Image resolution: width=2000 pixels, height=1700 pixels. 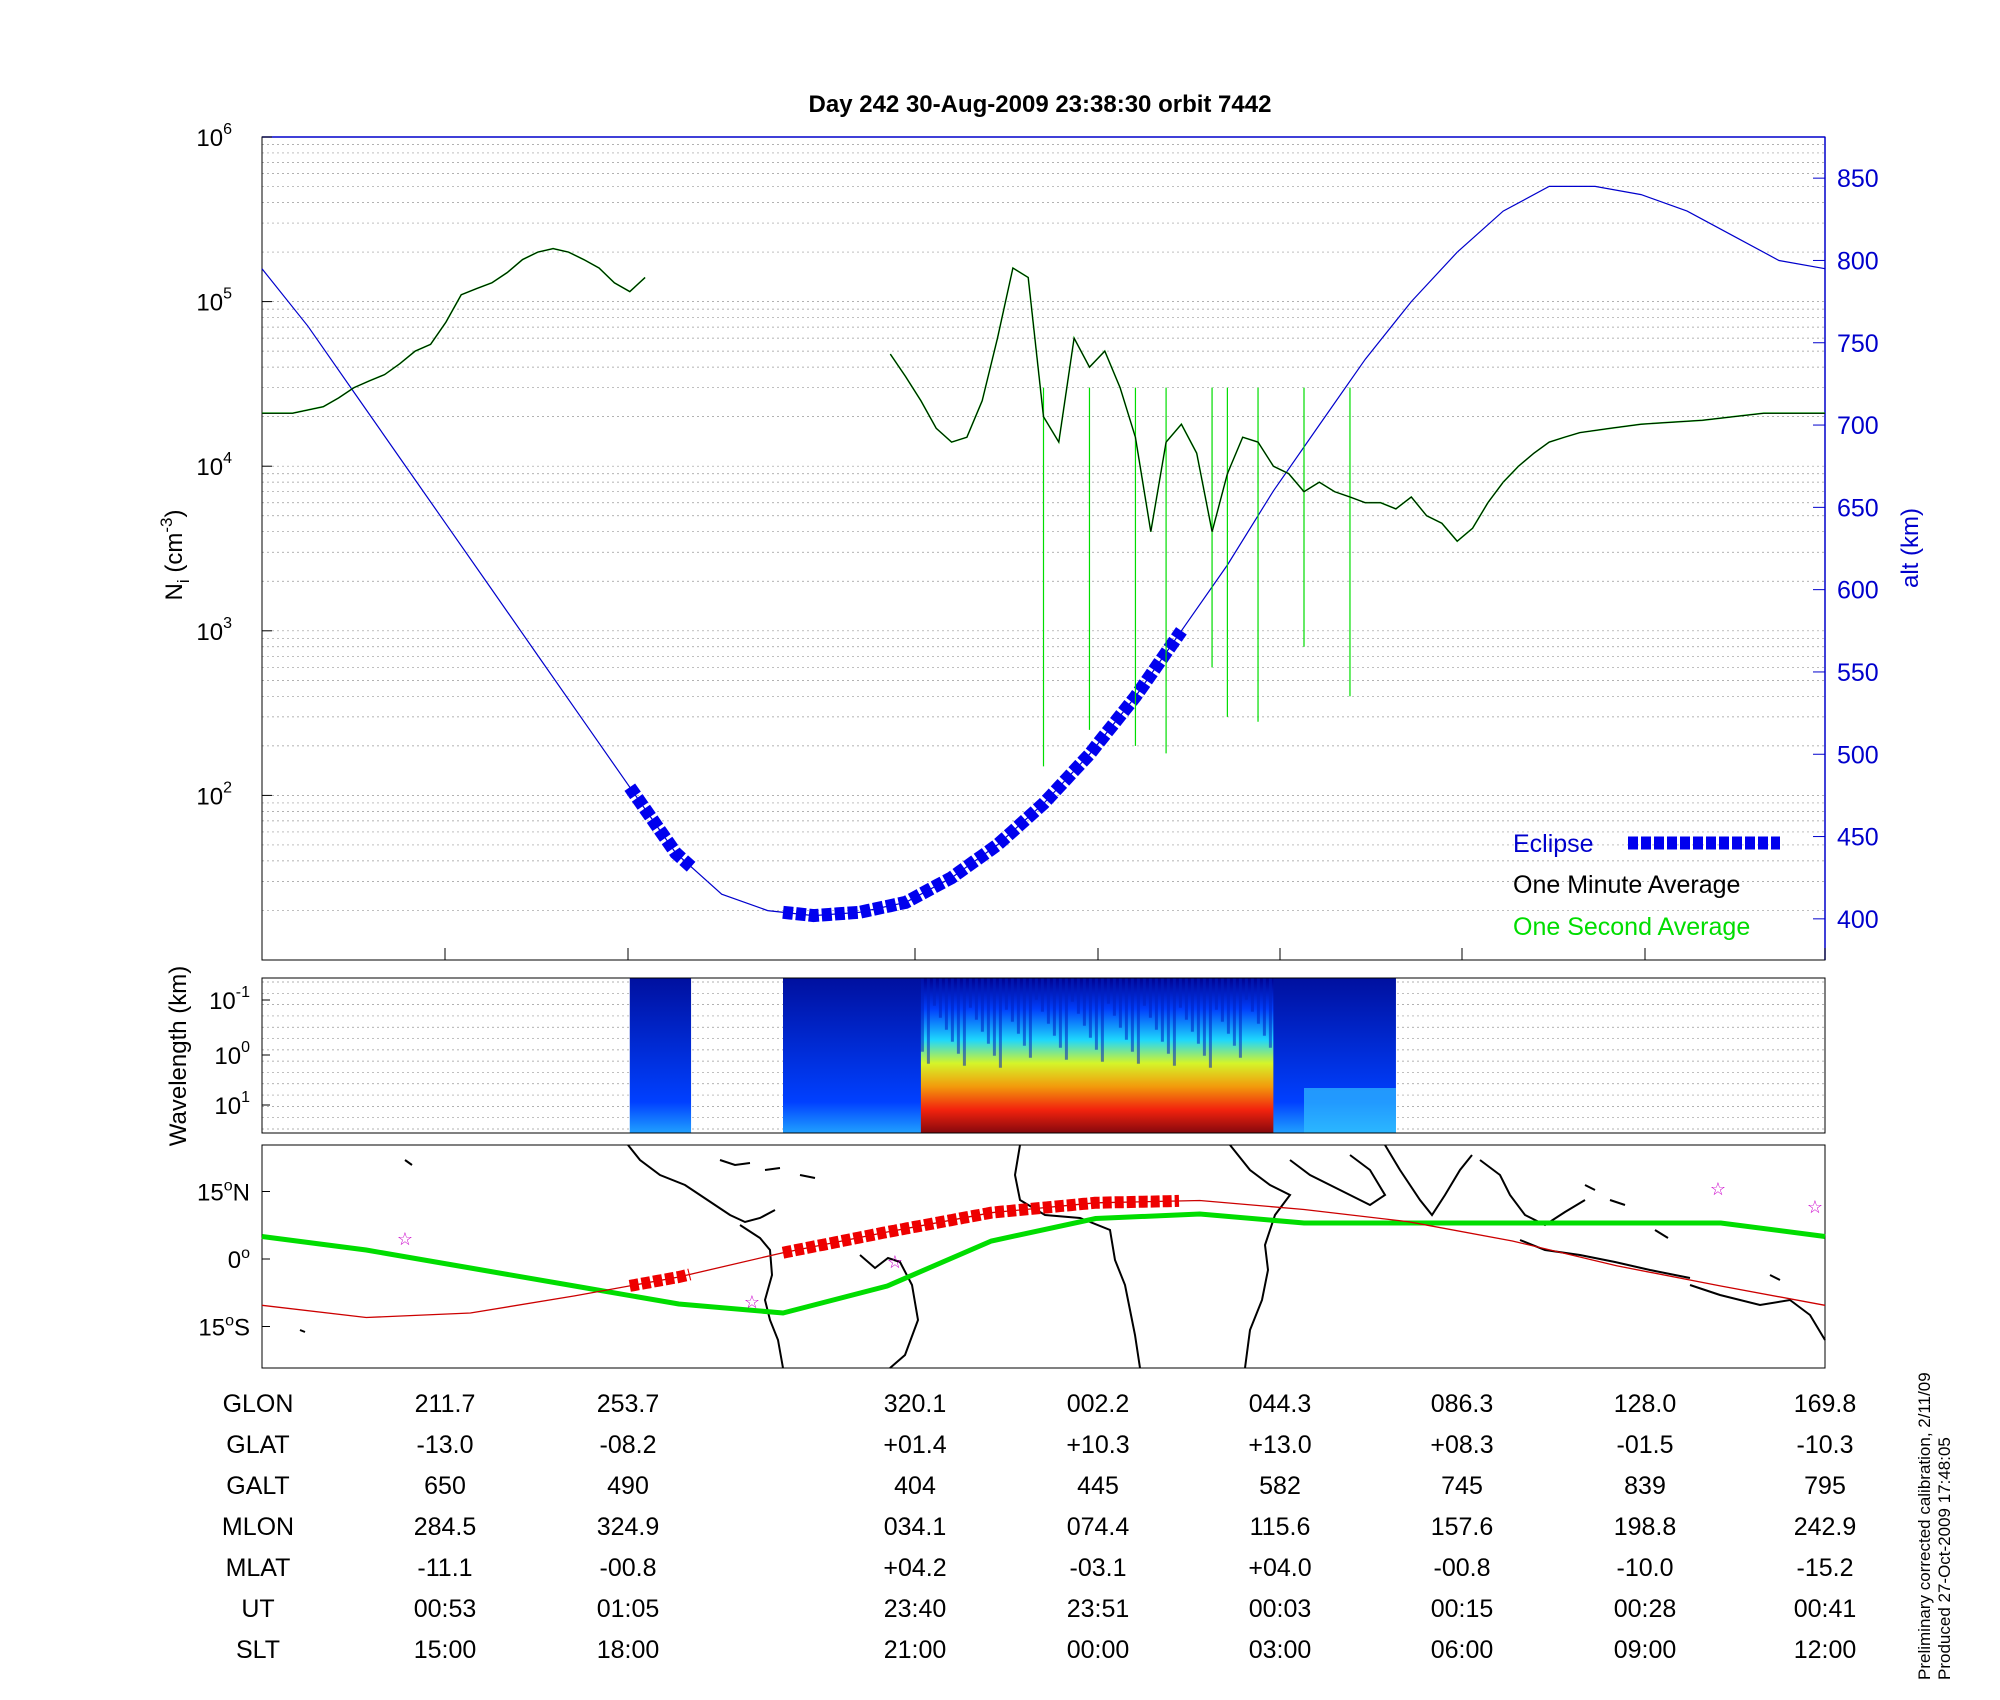 What do you see at coordinates (1645, 1568) in the screenshot?
I see `table-cell: -10.0` at bounding box center [1645, 1568].